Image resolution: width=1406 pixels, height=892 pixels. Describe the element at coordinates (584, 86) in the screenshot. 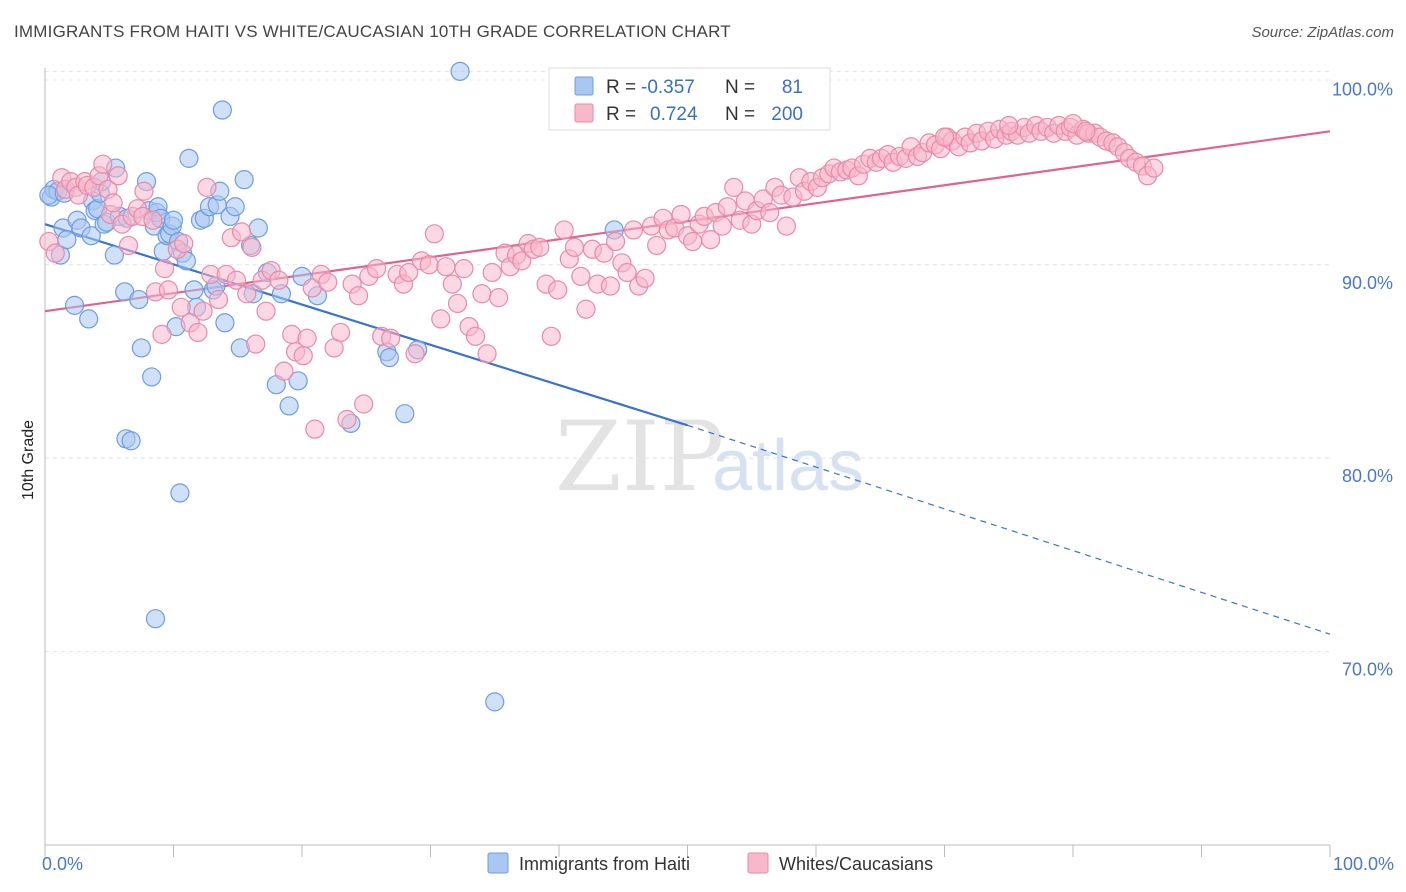

I see `legend-swatch-haiti` at that location.